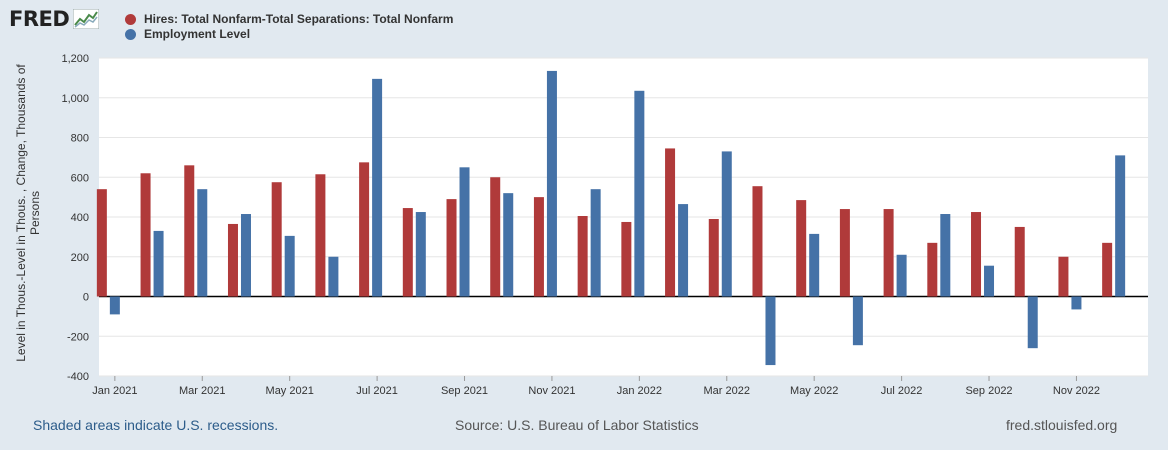 This screenshot has height=450, width=1168. Describe the element at coordinates (35, 213) in the screenshot. I see `y-axis-label-line2: Persons` at that location.